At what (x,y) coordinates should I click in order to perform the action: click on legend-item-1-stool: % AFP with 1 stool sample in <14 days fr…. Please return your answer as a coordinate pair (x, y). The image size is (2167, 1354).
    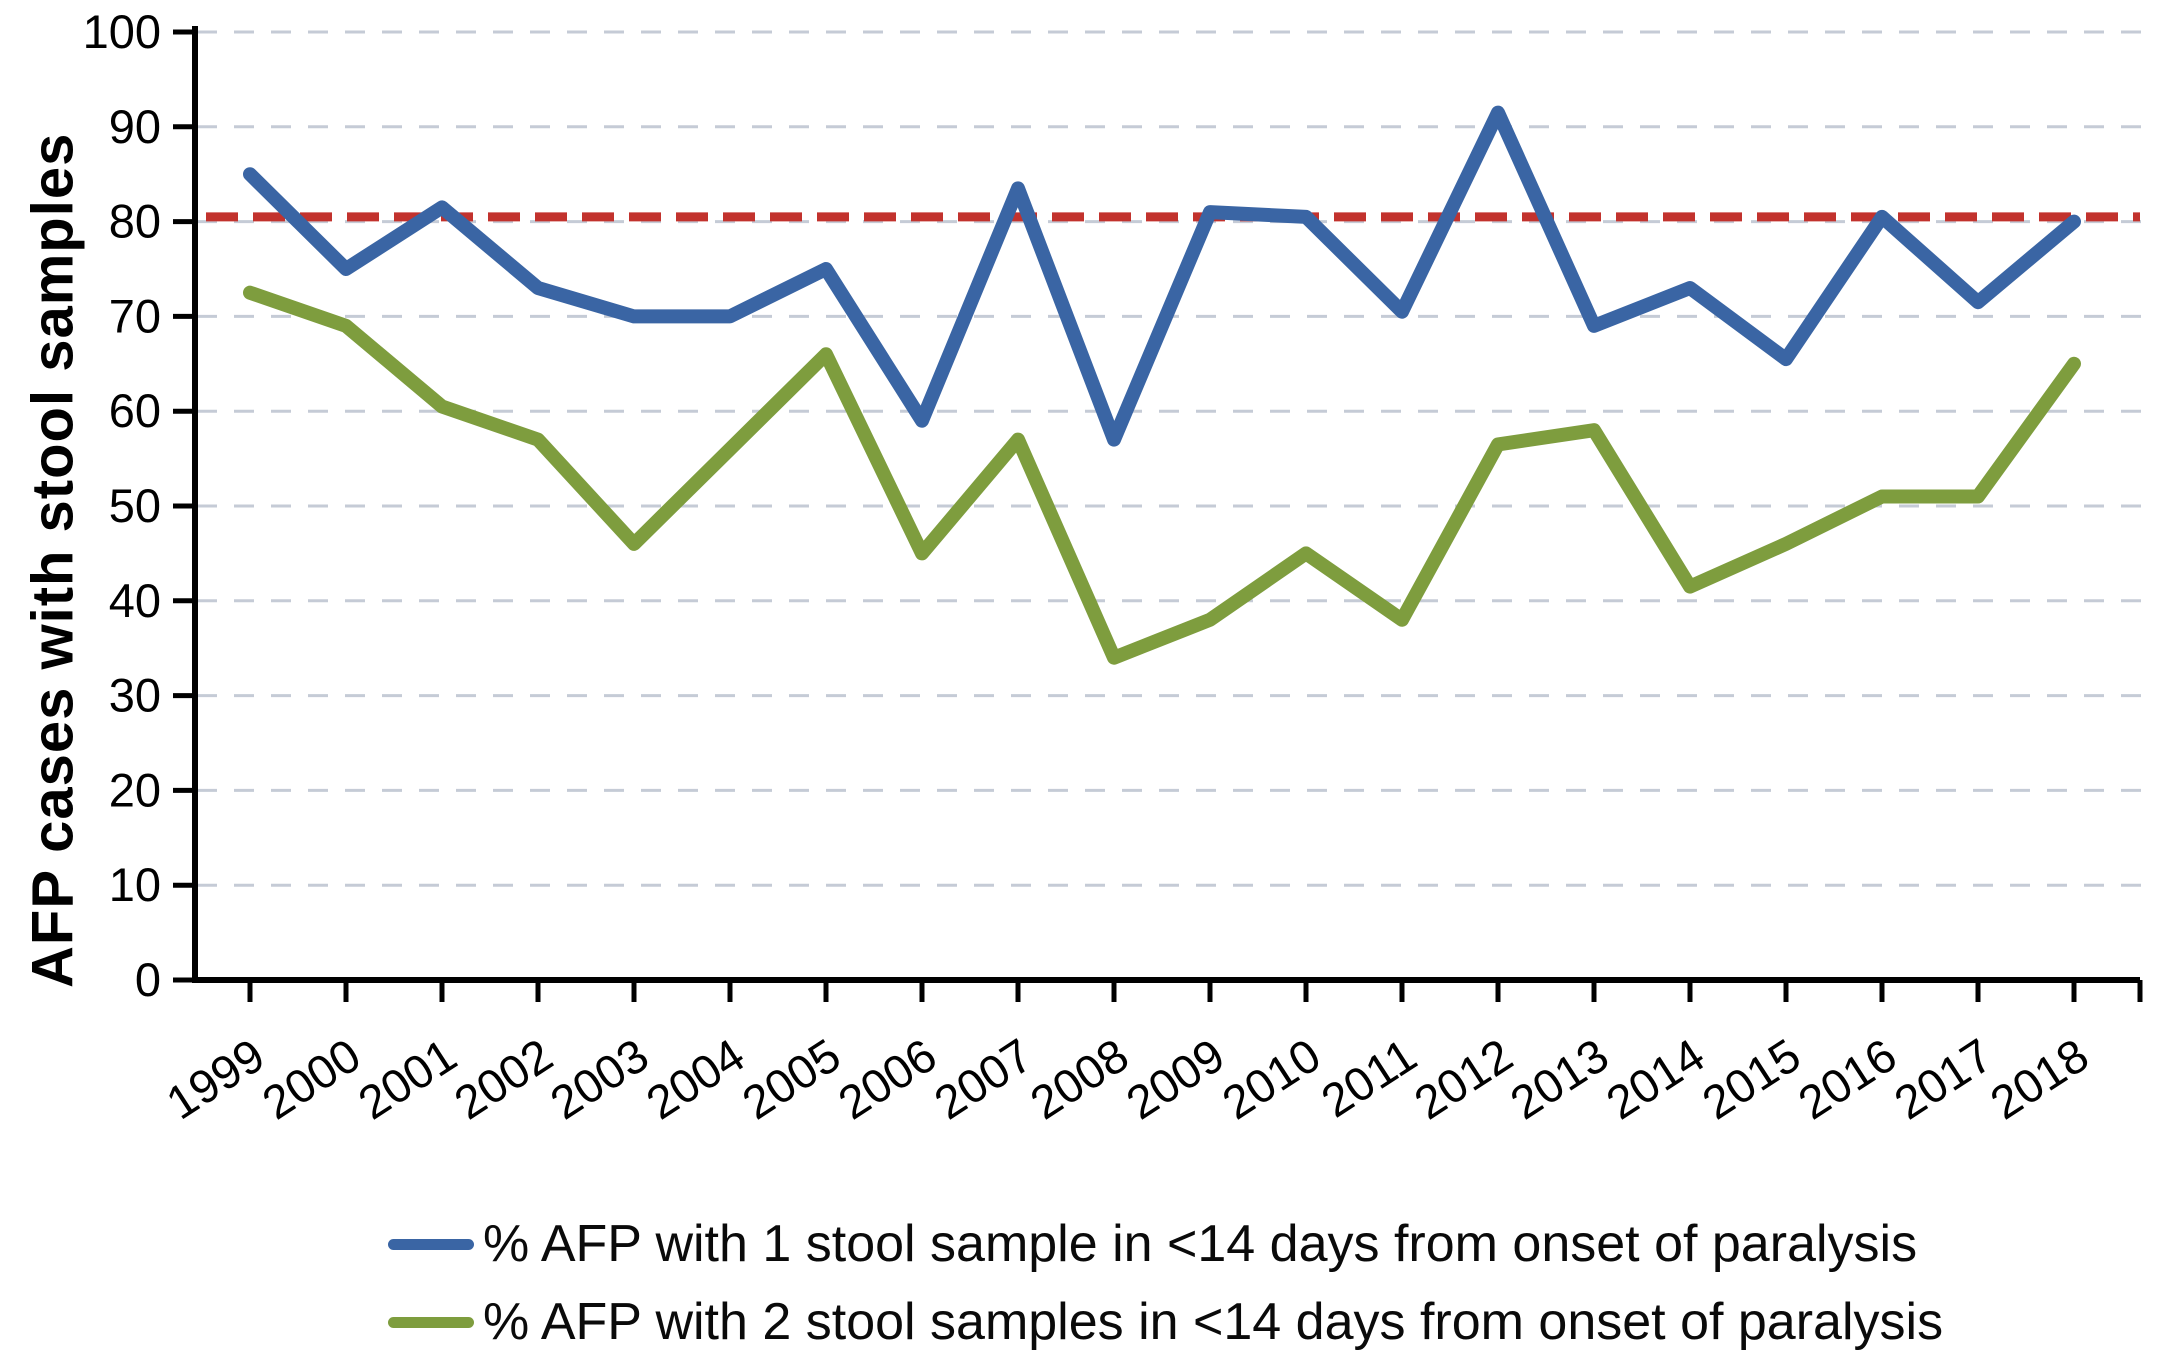
    Looking at the image, I should click on (1165, 1244).